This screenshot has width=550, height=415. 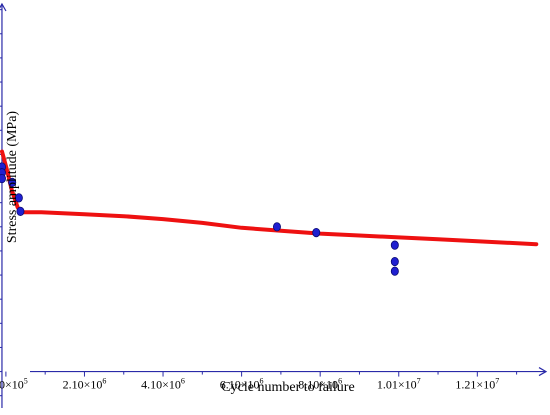 I want to click on x-tick-label: 8.10×10⁶, so click(x=320, y=384).